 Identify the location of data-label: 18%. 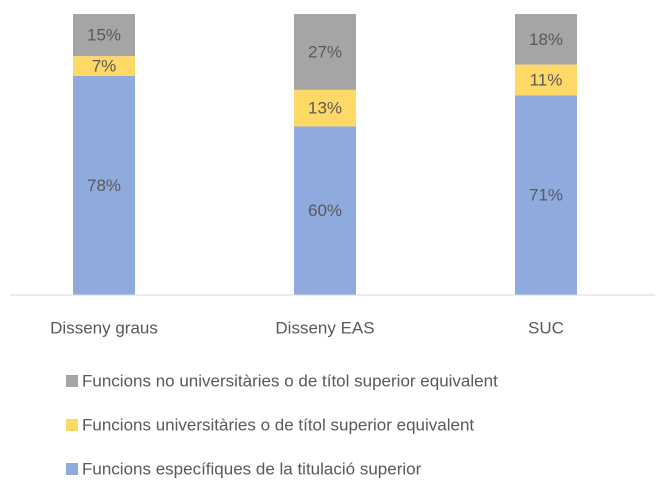
(546, 39).